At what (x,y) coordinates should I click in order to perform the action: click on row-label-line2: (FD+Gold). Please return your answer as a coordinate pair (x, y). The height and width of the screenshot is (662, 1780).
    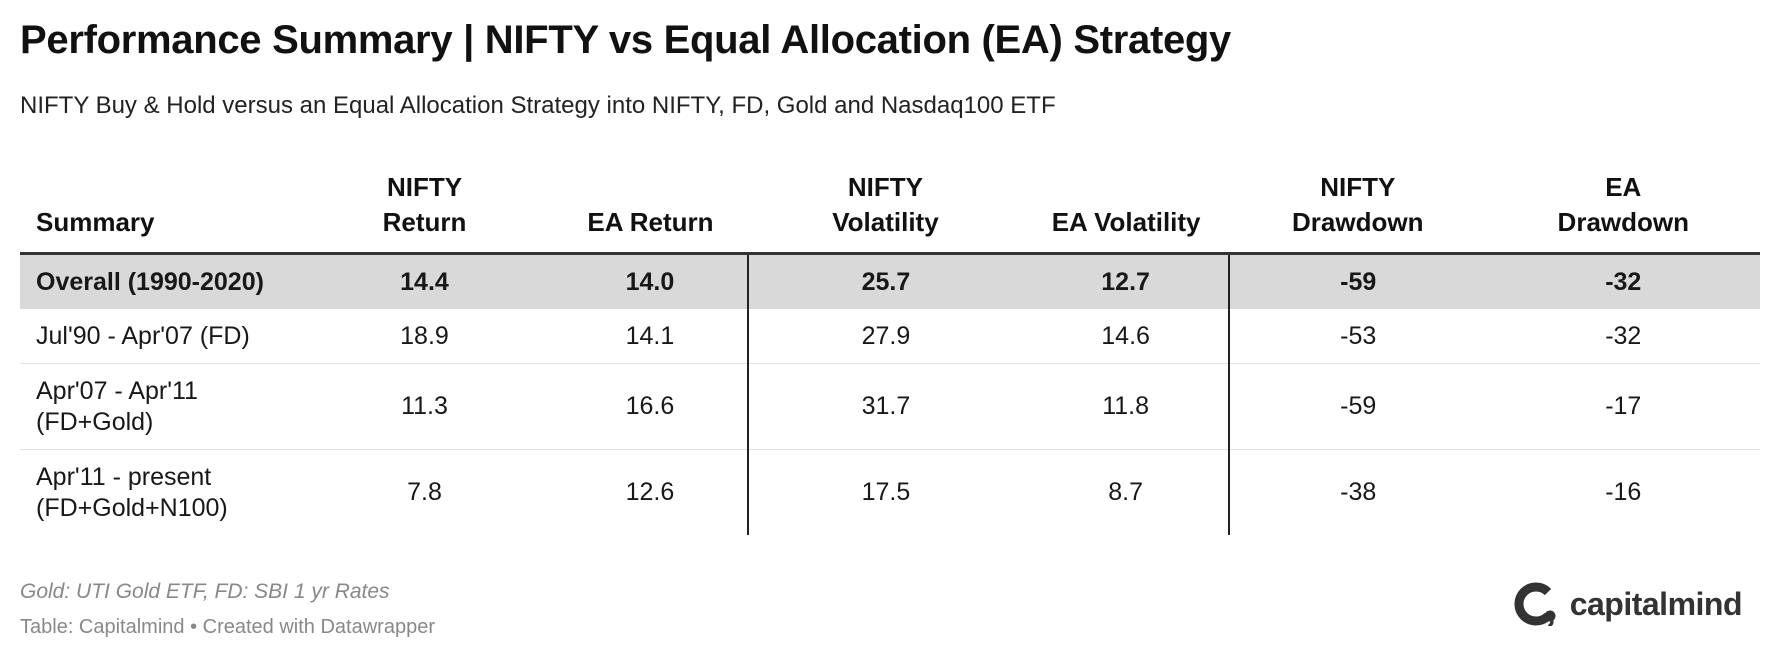
    Looking at the image, I should click on (95, 421).